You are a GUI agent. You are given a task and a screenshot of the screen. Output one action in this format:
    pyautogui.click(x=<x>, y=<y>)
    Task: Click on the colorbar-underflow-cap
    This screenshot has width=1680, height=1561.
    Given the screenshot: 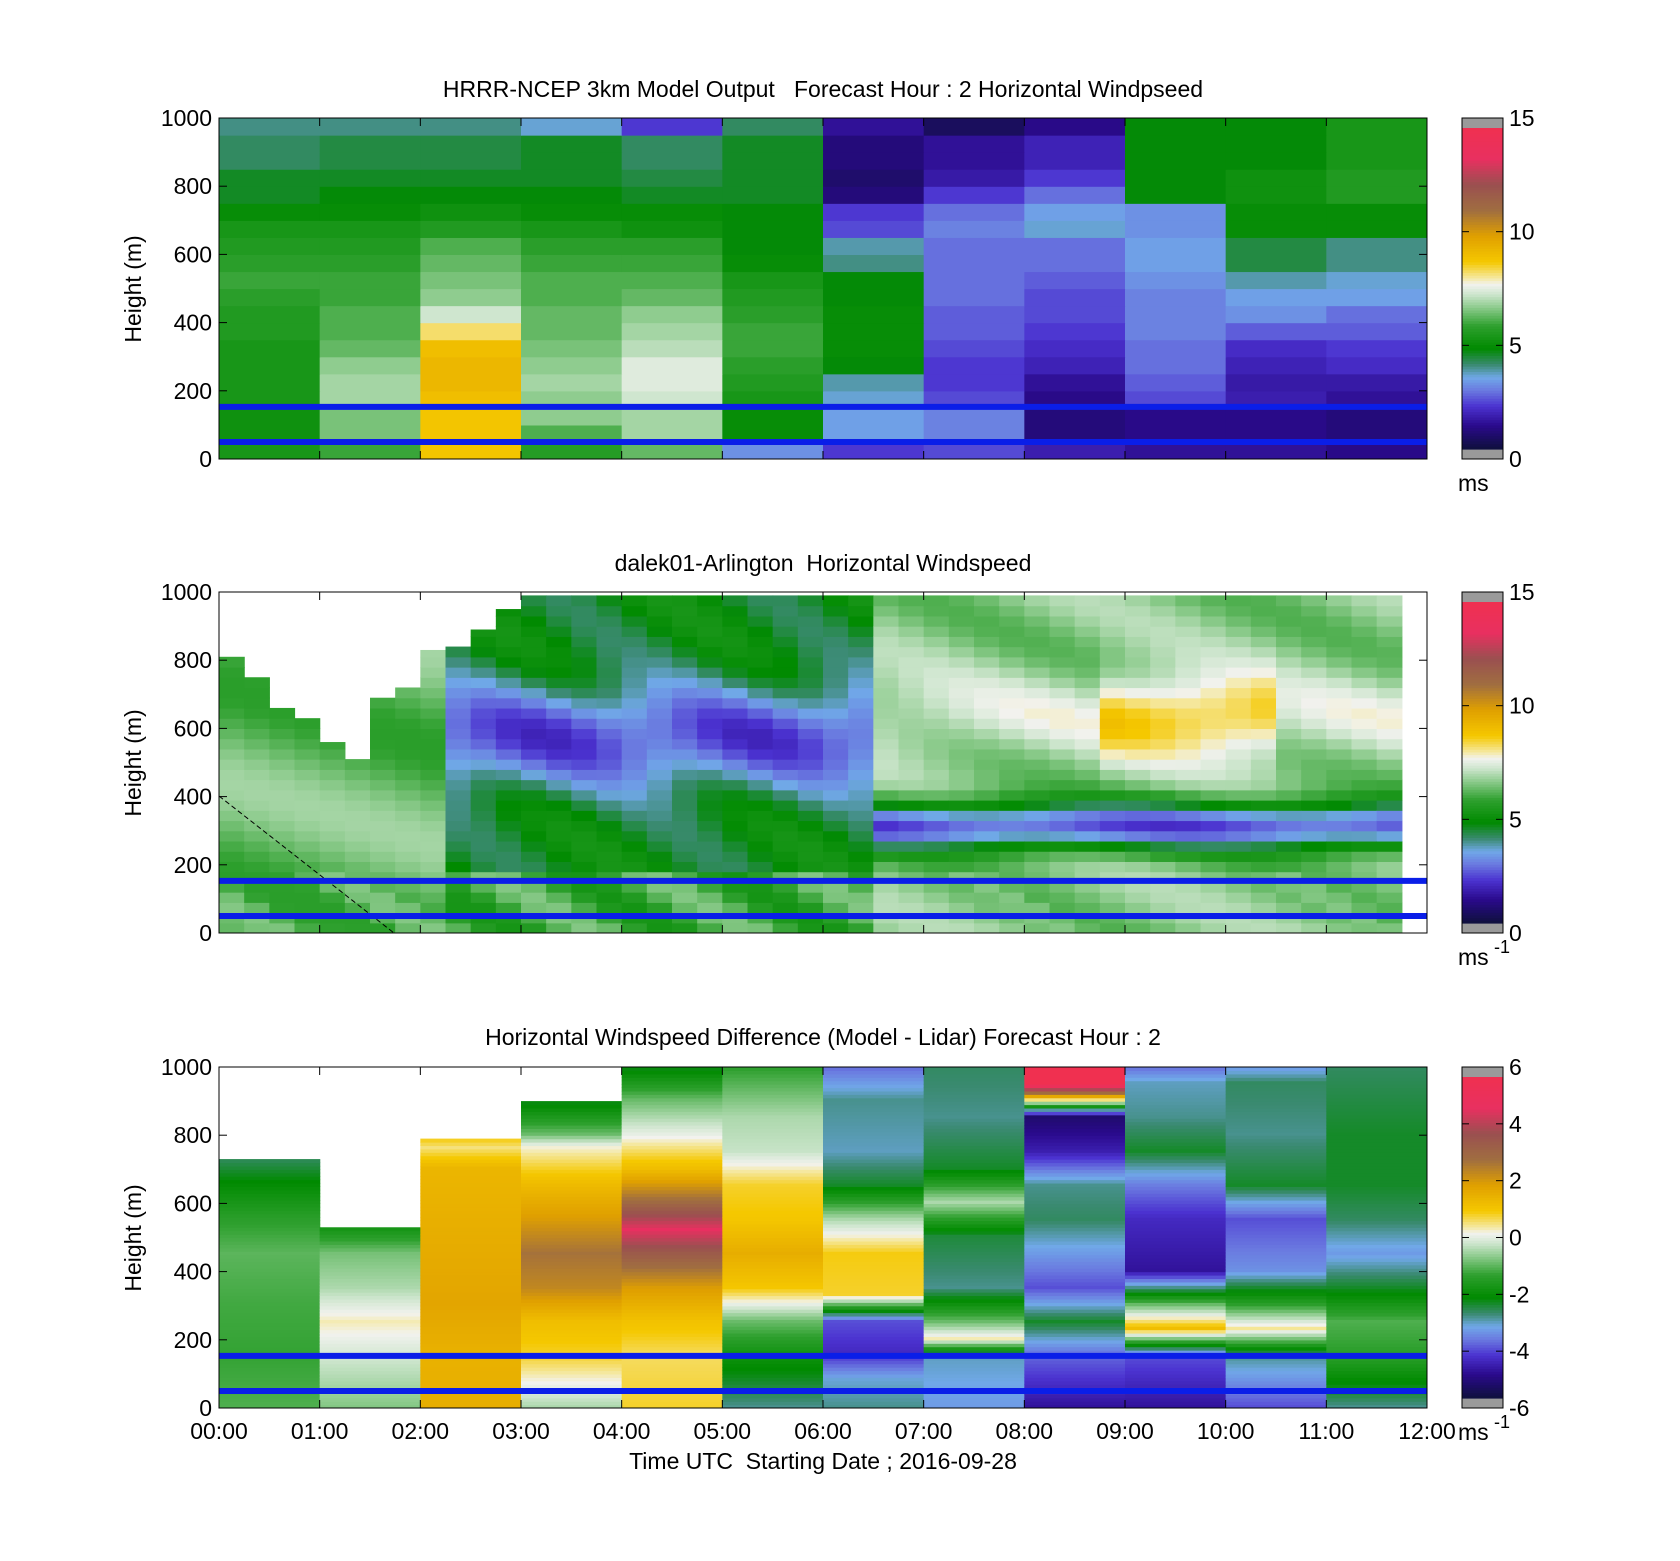 What is the action you would take?
    pyautogui.click(x=1482, y=1403)
    